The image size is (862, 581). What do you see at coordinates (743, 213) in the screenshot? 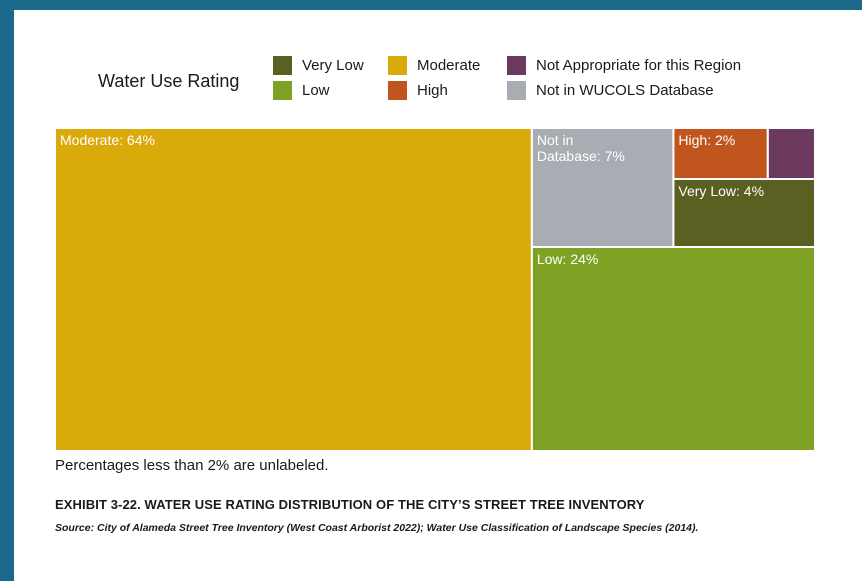
I see `treemap-tile-very-low` at bounding box center [743, 213].